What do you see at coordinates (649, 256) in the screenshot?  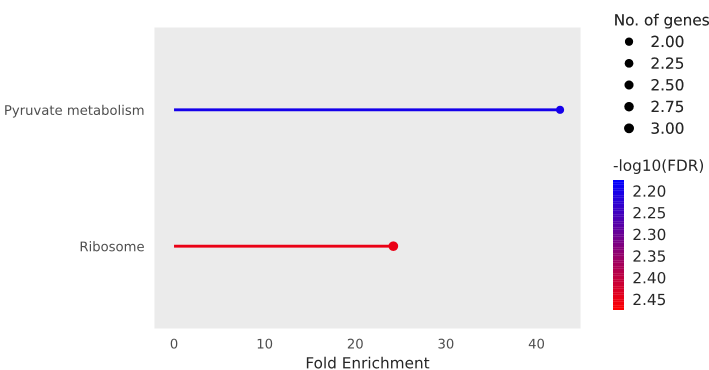 I see `color-bar-label: 2.35` at bounding box center [649, 256].